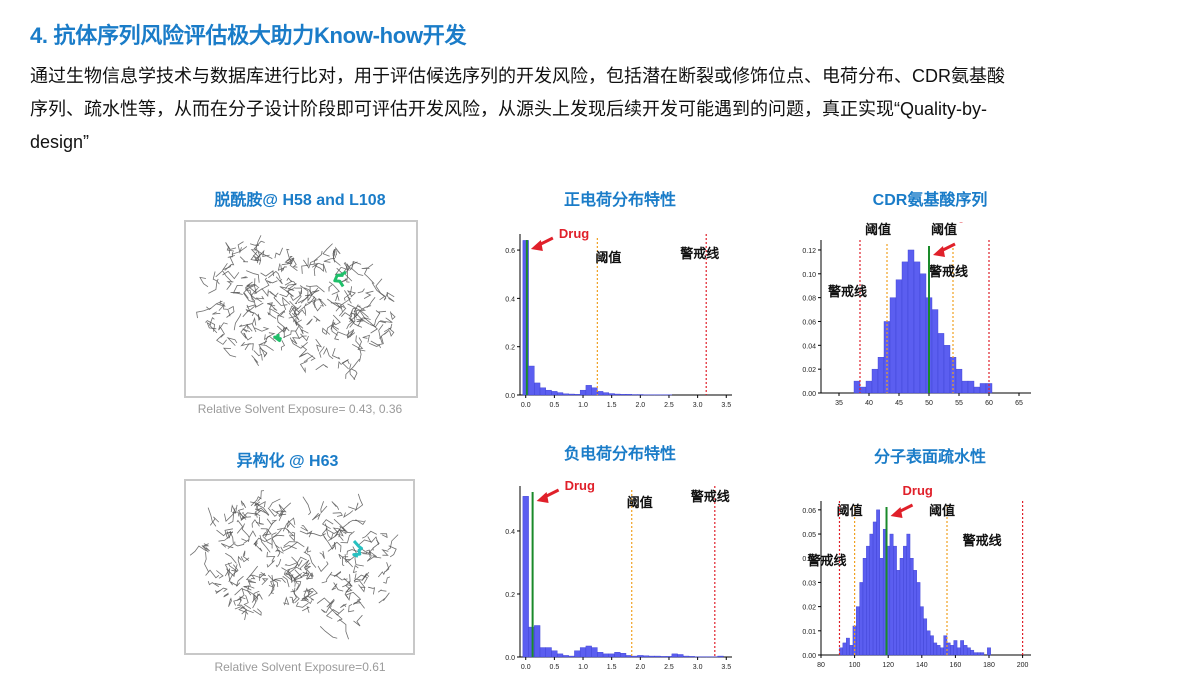  I want to click on x-tick-label: 80, so click(821, 665).